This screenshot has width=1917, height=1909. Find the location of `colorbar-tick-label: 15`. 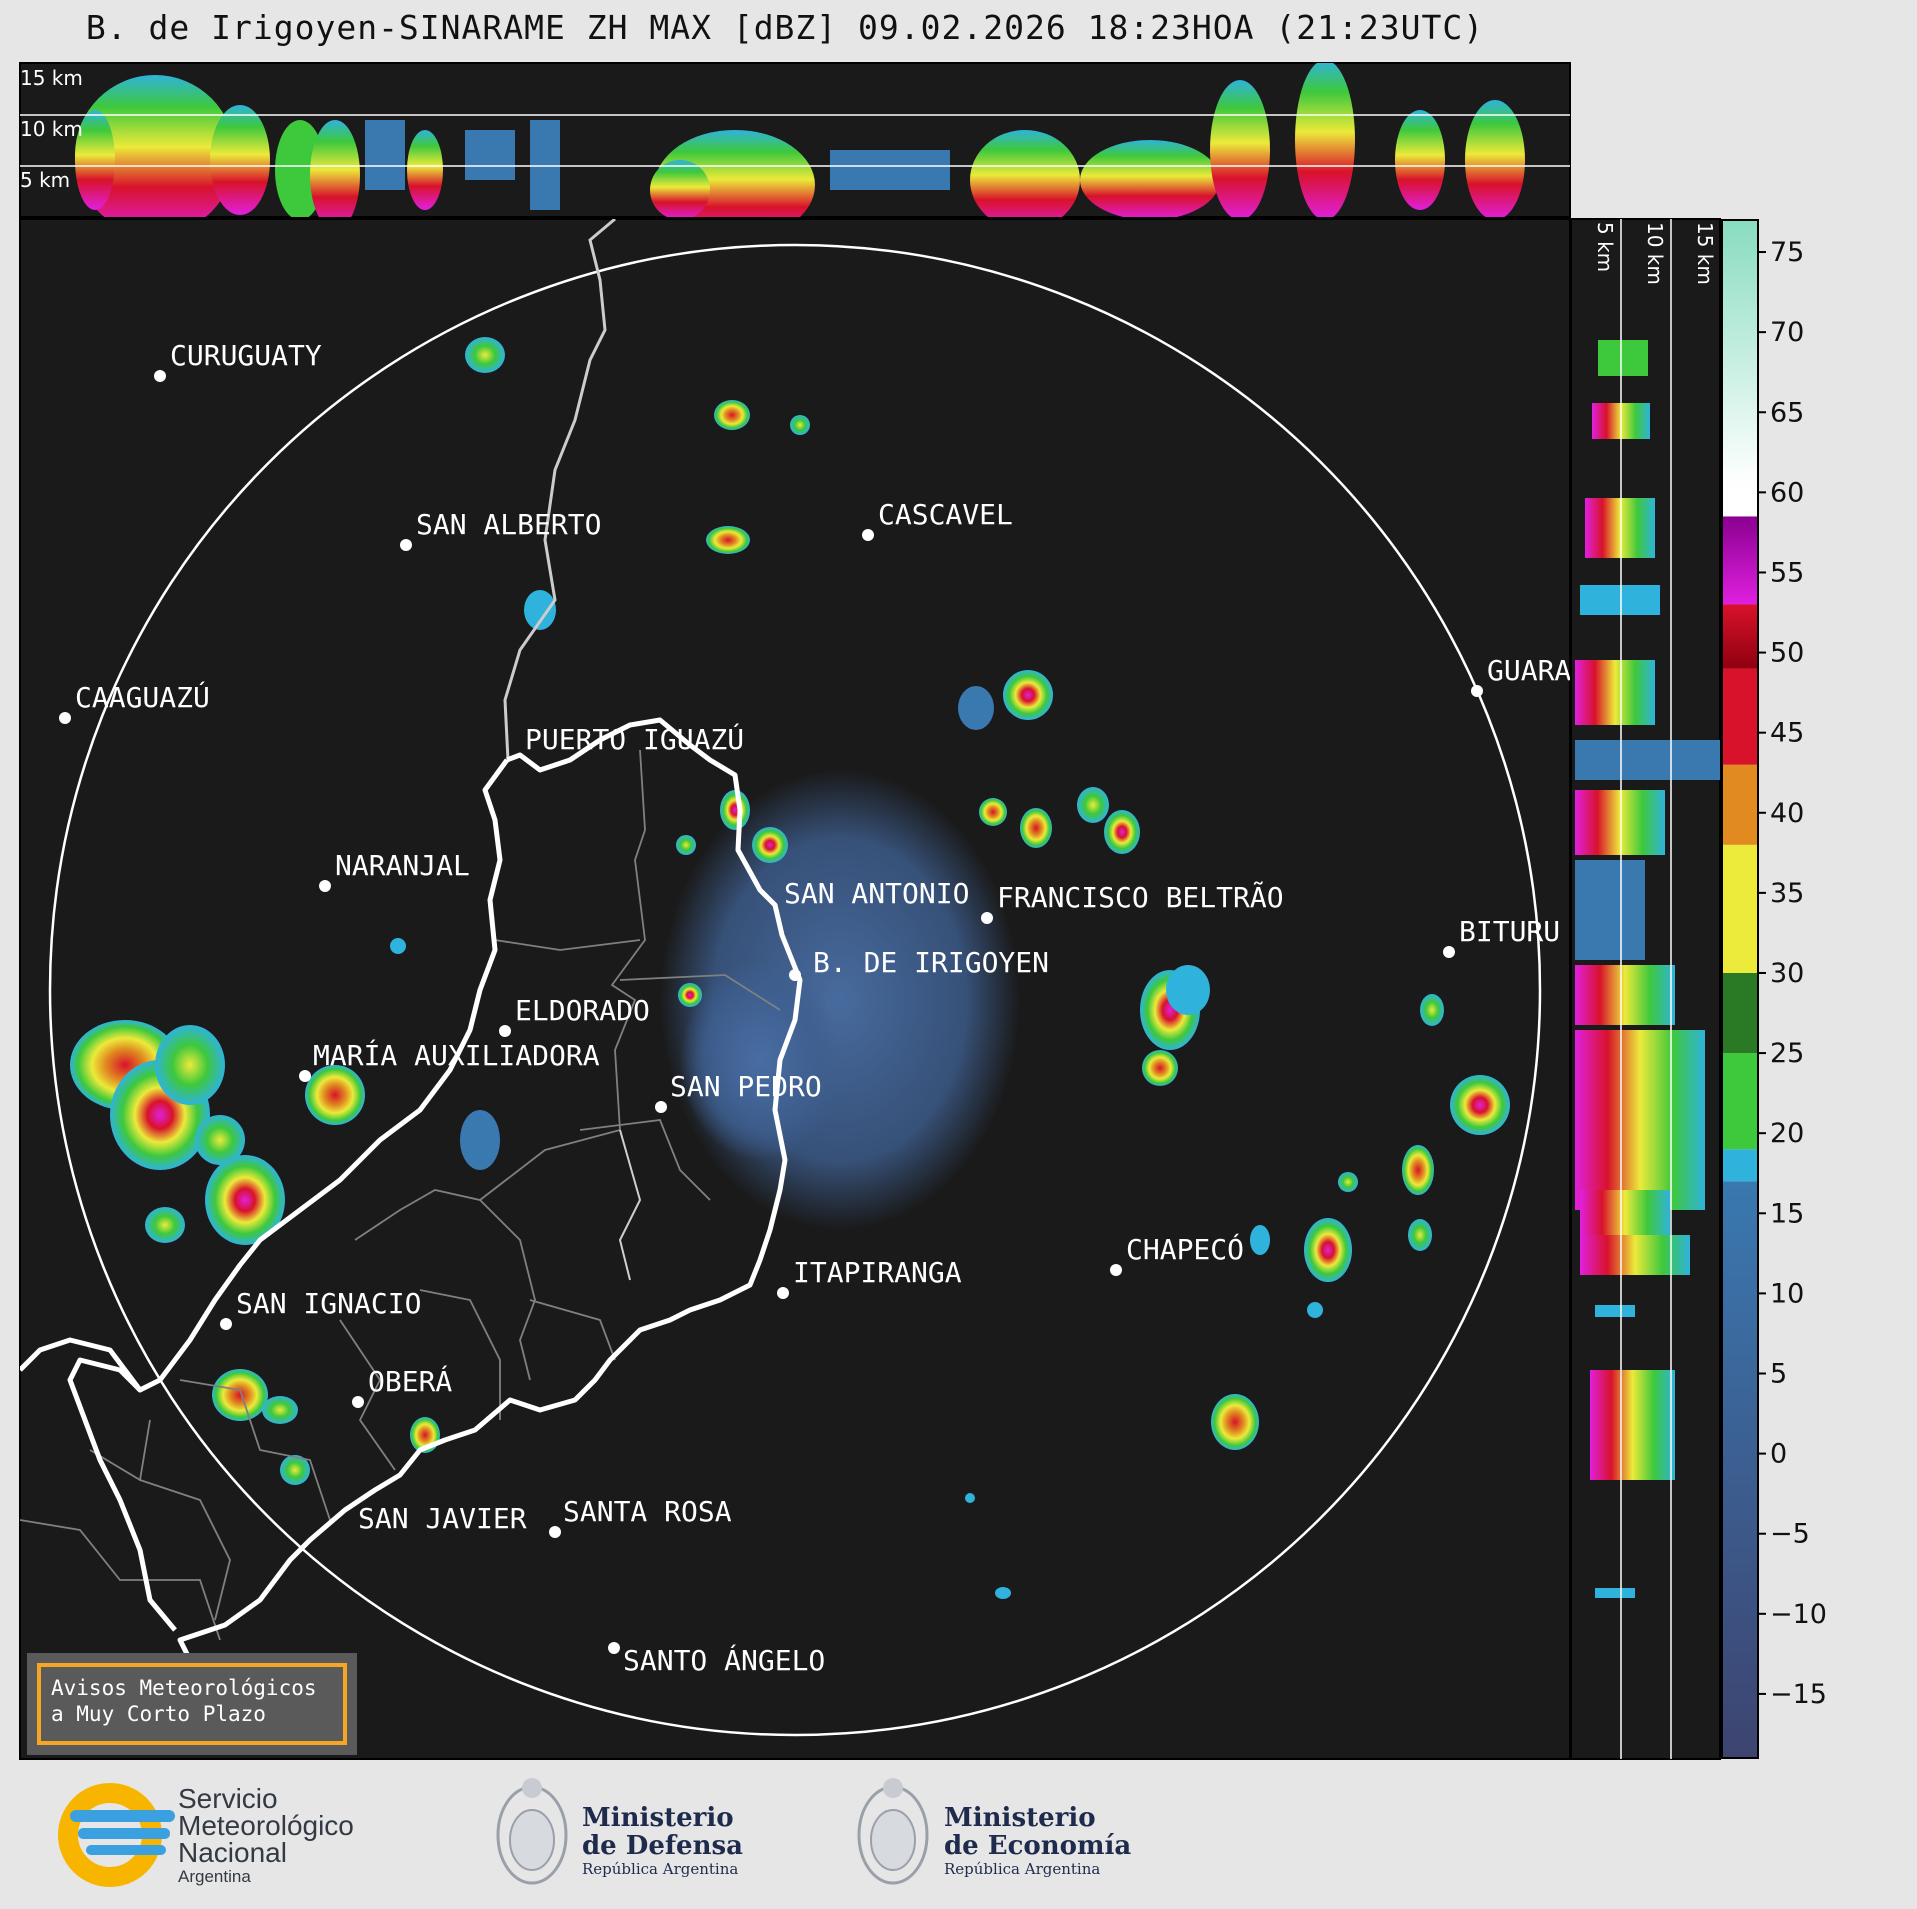

colorbar-tick-label: 15 is located at coordinates (1787, 1213).